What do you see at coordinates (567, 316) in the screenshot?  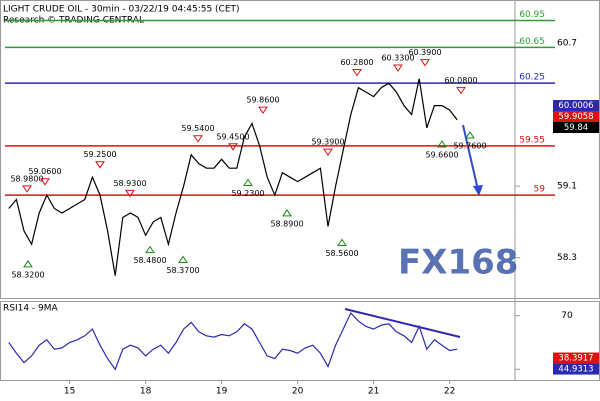 I see `y-tick-label: 70` at bounding box center [567, 316].